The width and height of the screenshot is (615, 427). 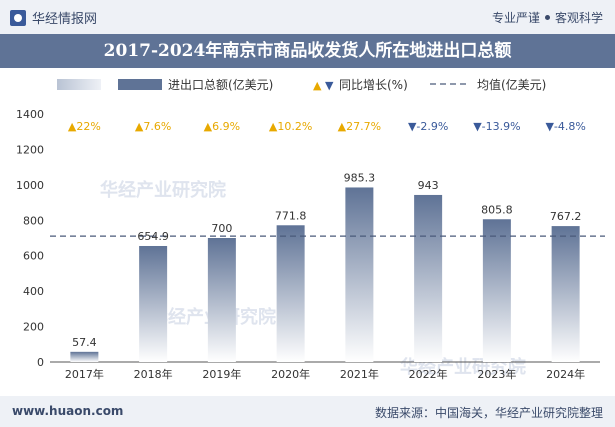 What do you see at coordinates (84, 342) in the screenshot?
I see `value-label-0: 57.4` at bounding box center [84, 342].